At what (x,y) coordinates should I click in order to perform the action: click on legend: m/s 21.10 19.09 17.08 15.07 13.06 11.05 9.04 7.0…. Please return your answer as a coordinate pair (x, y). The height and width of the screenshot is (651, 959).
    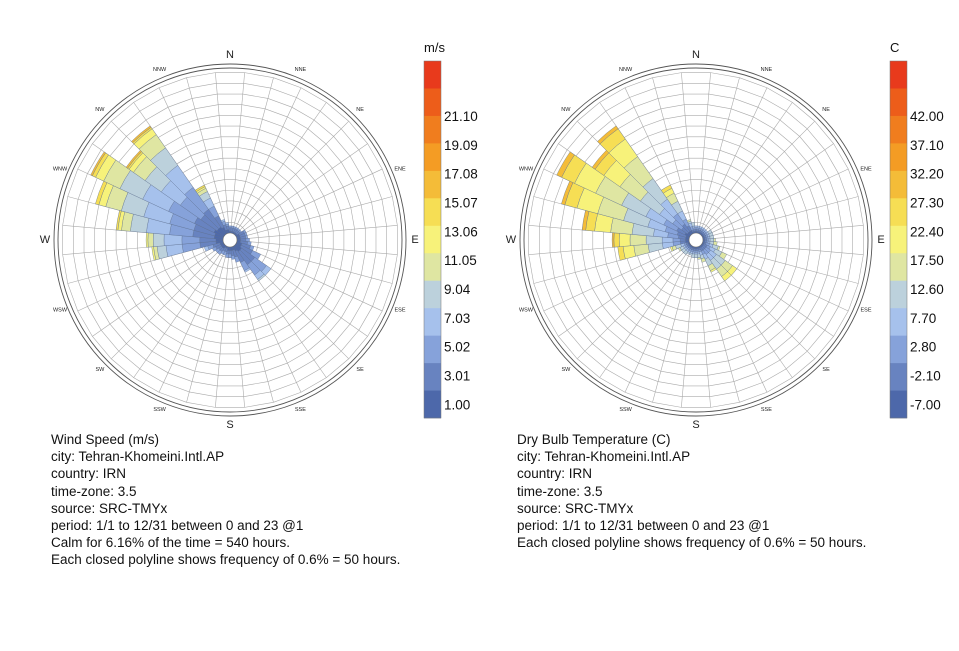
    Looking at the image, I should click on (450, 229).